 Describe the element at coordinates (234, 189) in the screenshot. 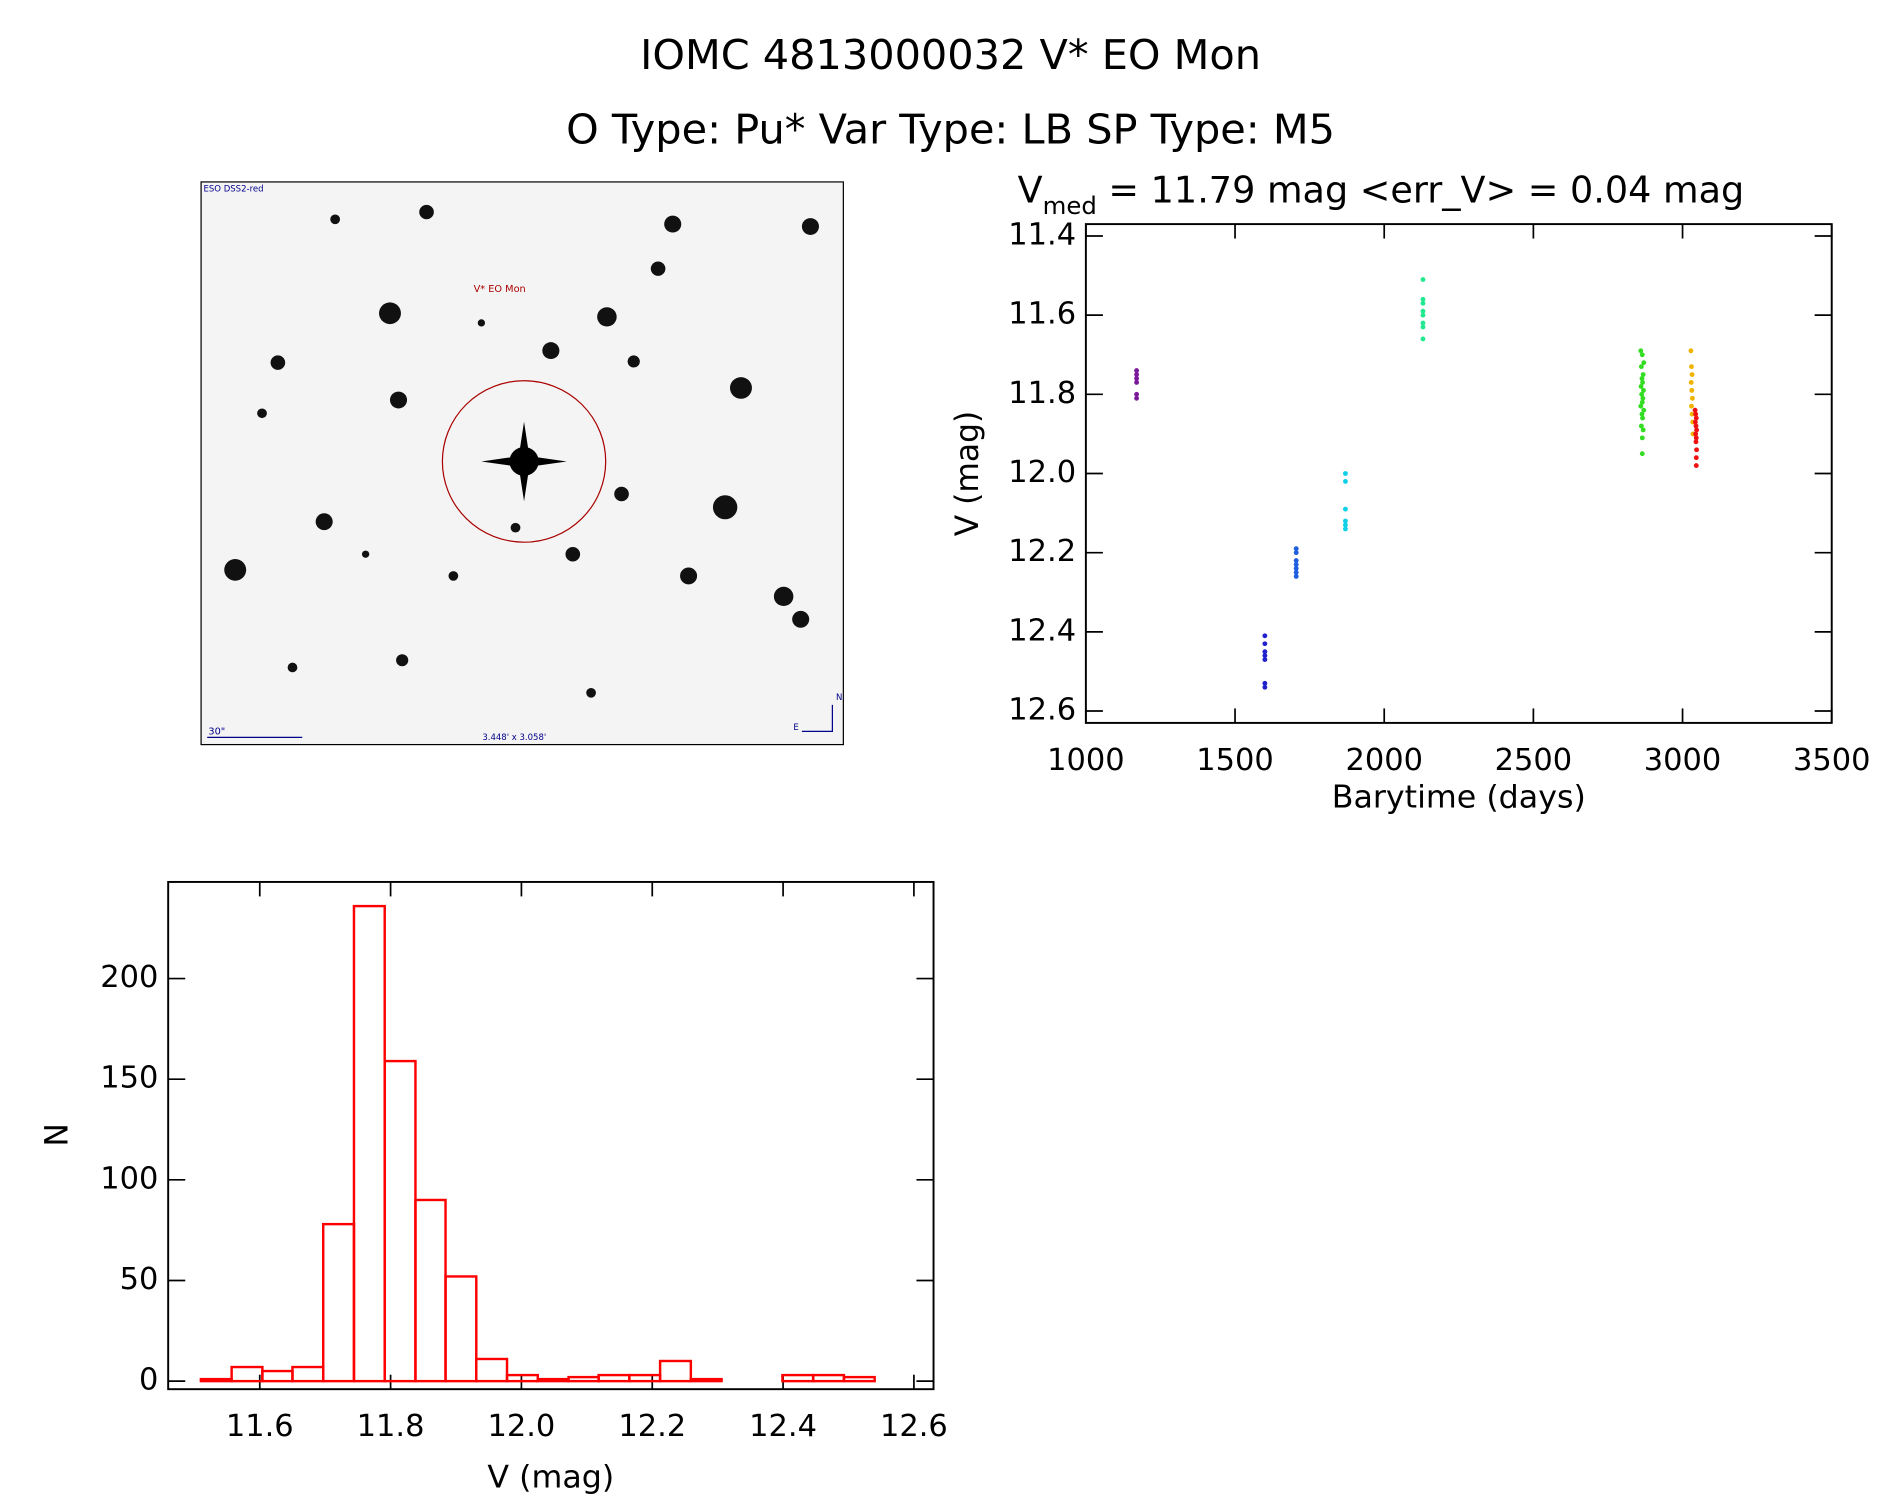

I see `survey-label: ESO DSS2-red` at that location.